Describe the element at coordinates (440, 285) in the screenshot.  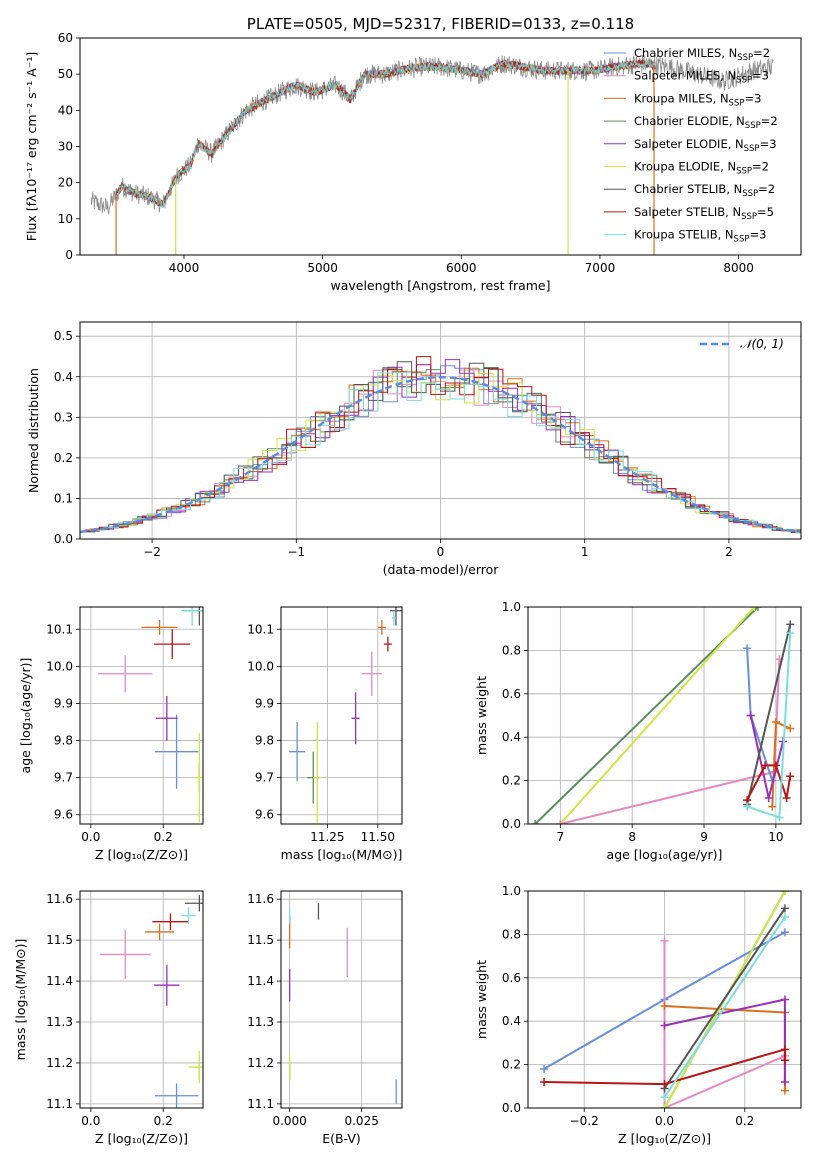
I see `x-axis-label: wavelength [Angstrom, rest frame]` at that location.